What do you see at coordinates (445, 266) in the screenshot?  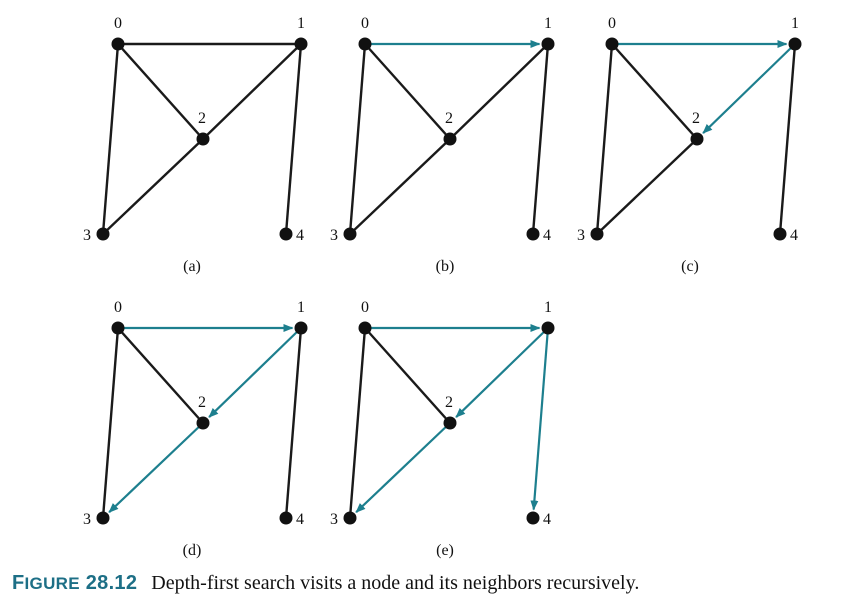 I see `panel-label: (b)` at bounding box center [445, 266].